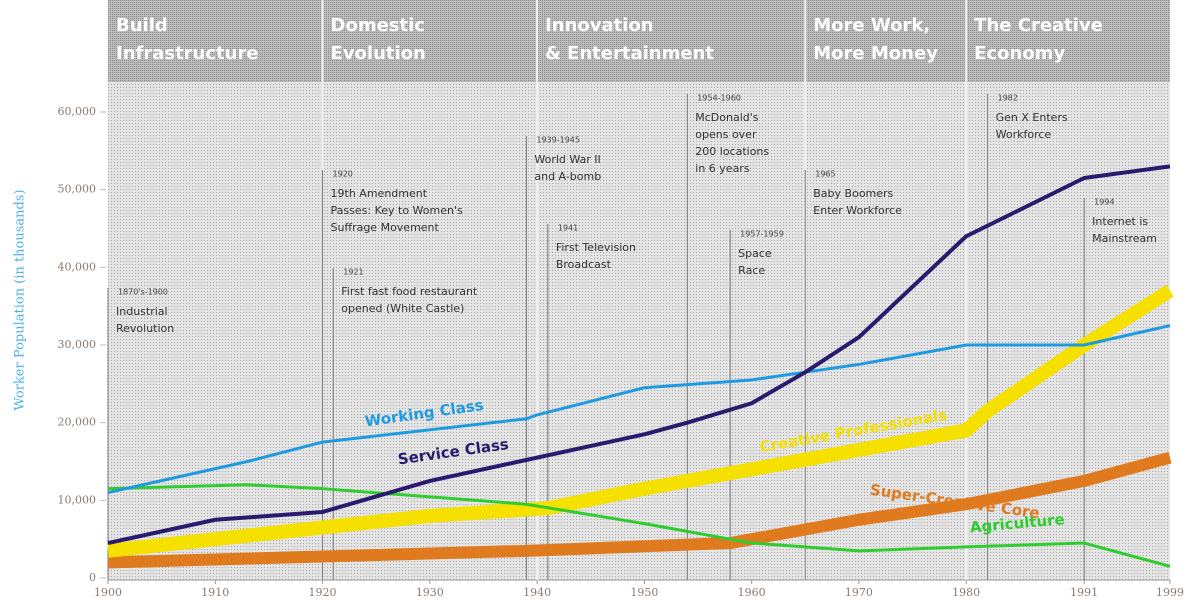 This screenshot has width=1201, height=604. I want to click on annotation-date: 1994, so click(1104, 202).